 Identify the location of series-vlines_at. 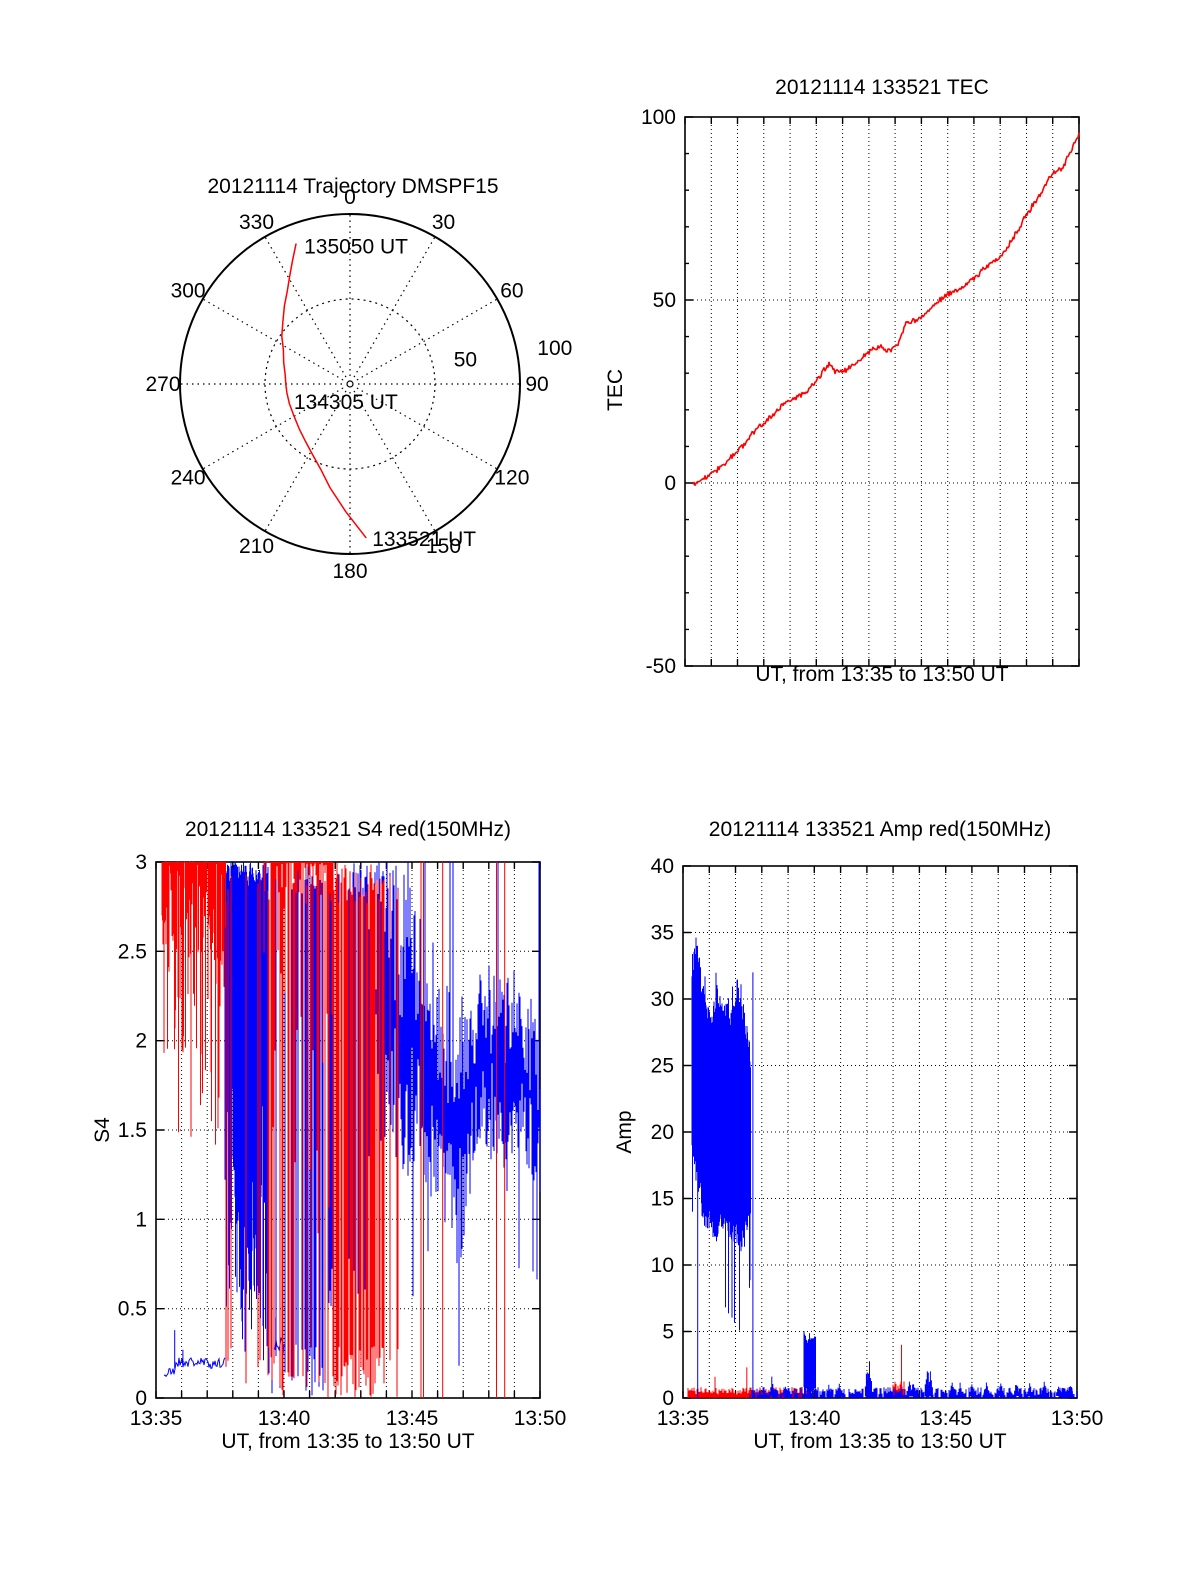
(463, 1130).